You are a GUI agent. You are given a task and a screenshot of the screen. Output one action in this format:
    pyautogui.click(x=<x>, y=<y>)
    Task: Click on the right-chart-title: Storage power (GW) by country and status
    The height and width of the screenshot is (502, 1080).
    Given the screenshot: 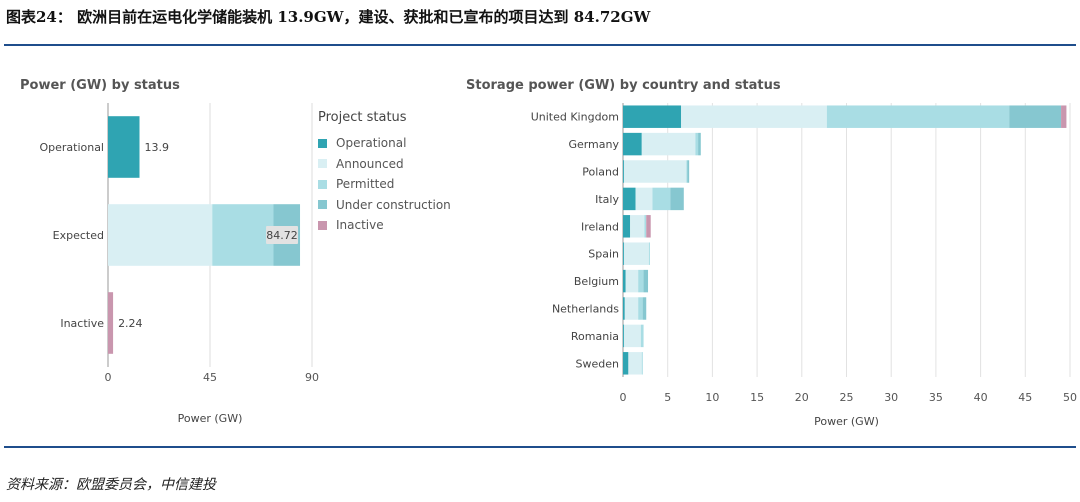 What is the action you would take?
    pyautogui.click(x=623, y=85)
    